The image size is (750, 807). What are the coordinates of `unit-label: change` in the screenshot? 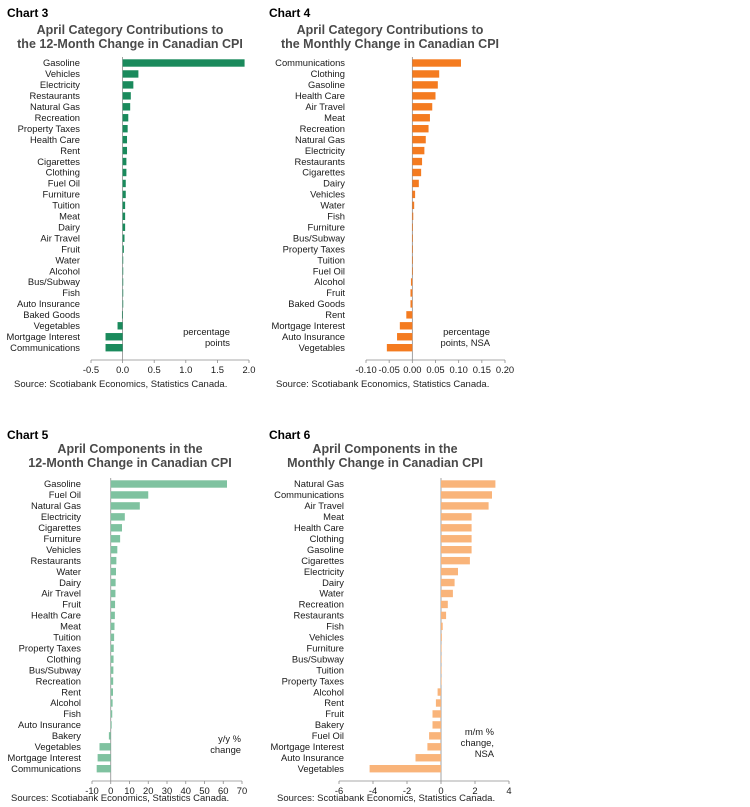 It's located at (225, 749).